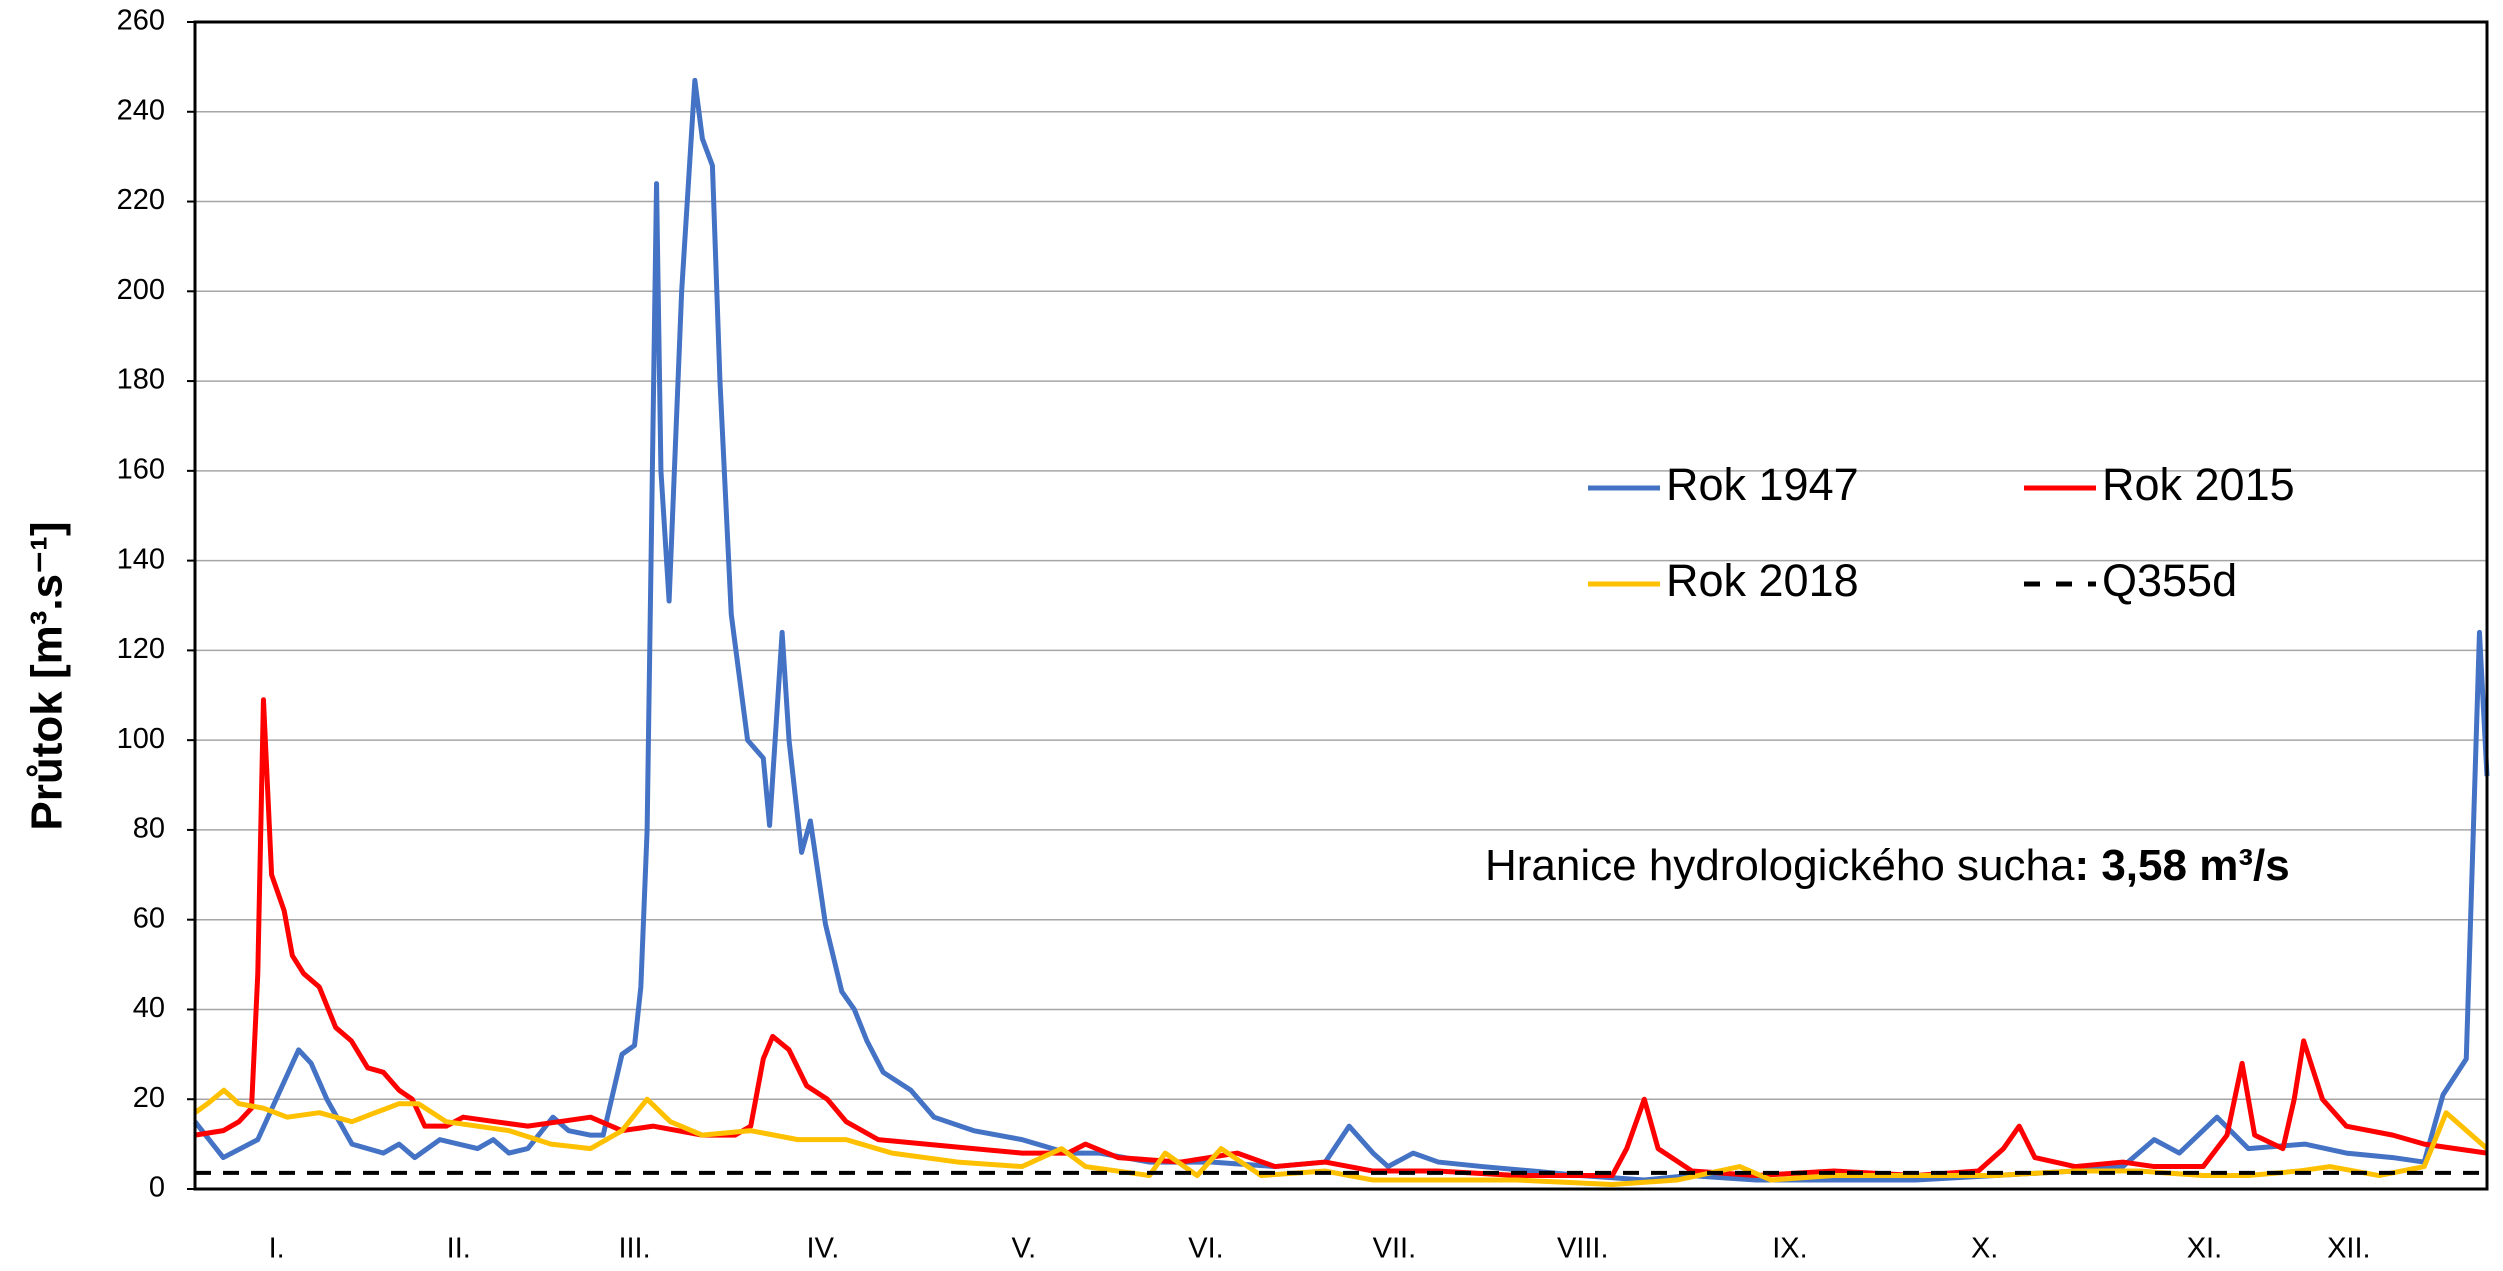  What do you see at coordinates (634, 1249) in the screenshot?
I see `x-tick-label: III.` at bounding box center [634, 1249].